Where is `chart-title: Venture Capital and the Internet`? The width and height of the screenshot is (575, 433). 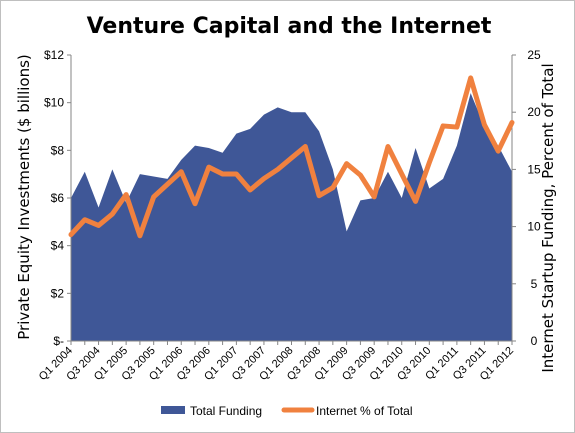
chart-title: Venture Capital and the Internet is located at coordinates (289, 26).